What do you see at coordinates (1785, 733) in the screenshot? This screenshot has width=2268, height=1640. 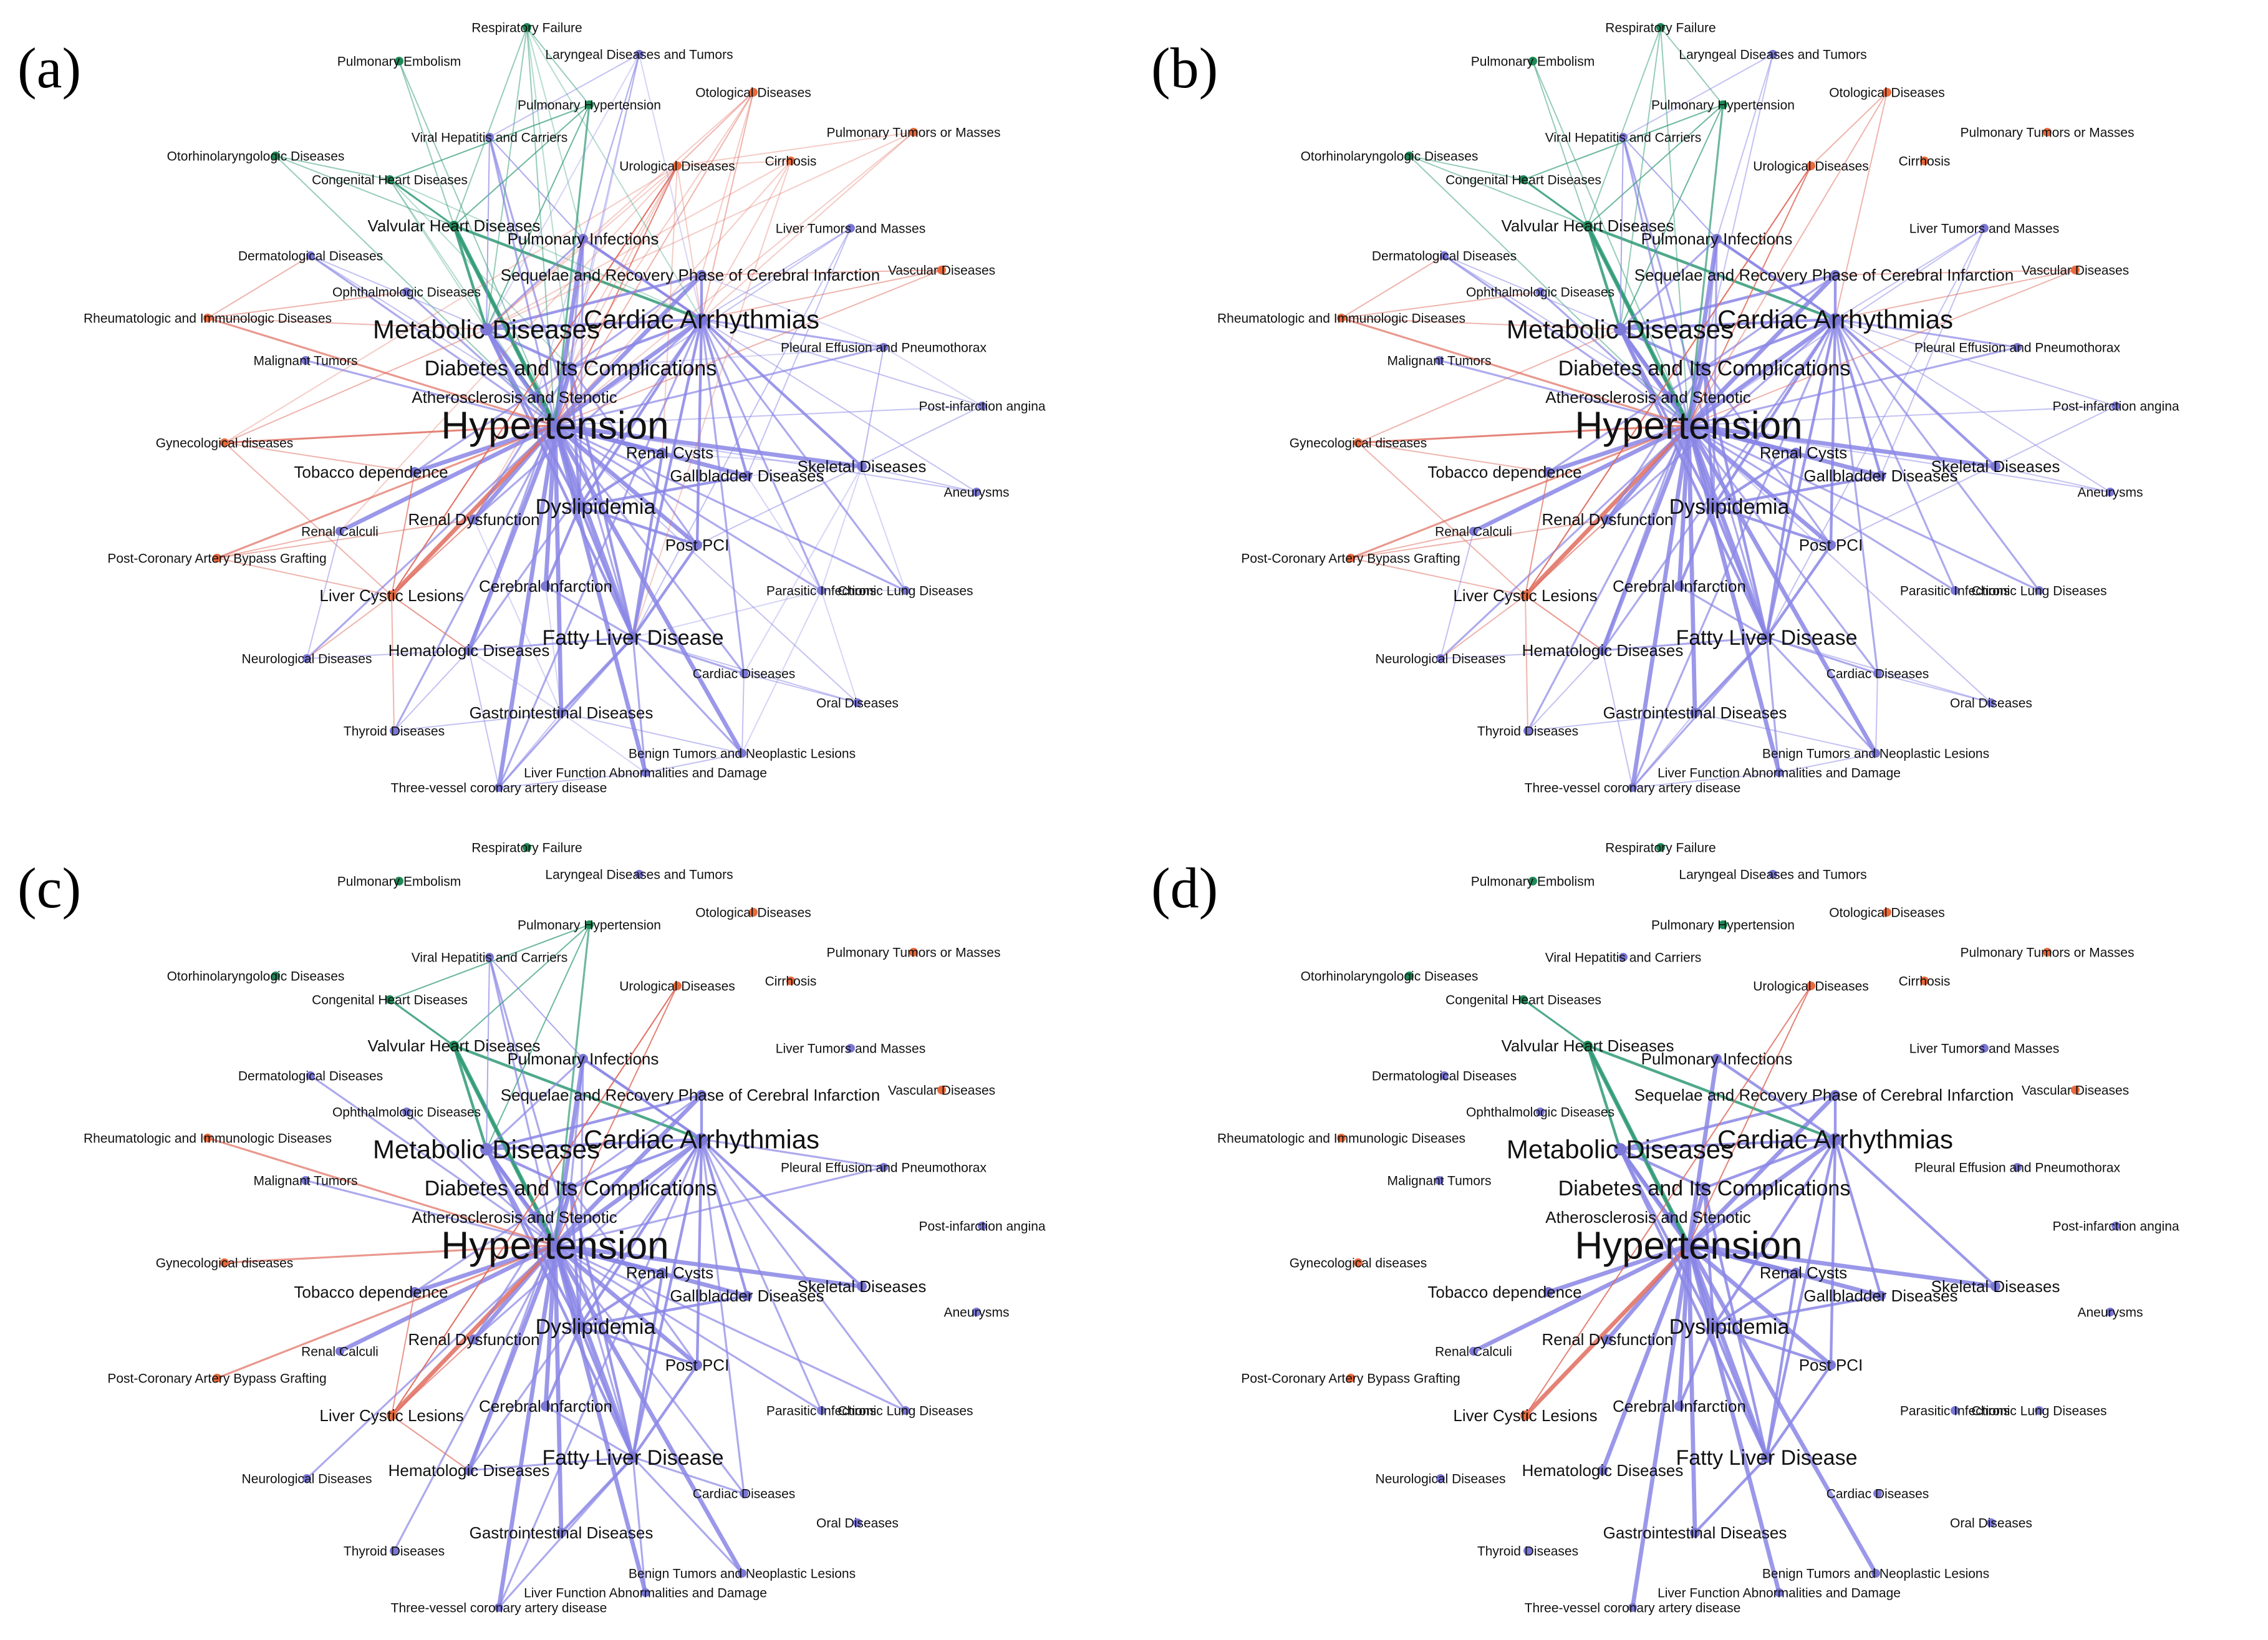 I see `edge-benign-gastro` at bounding box center [1785, 733].